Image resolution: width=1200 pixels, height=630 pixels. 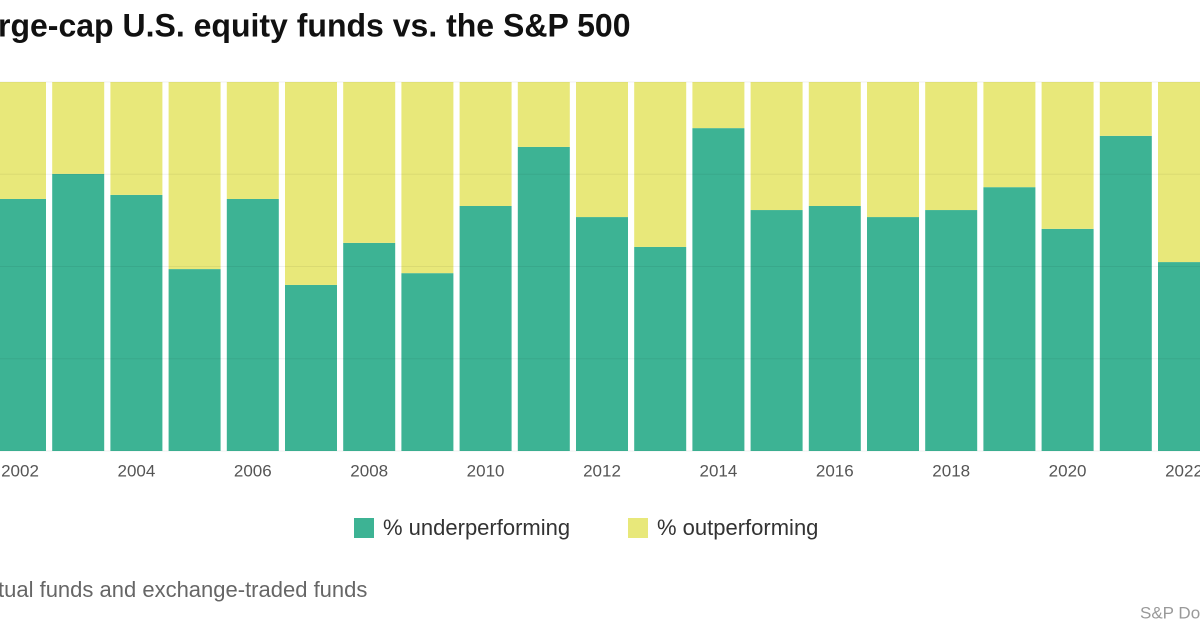 I want to click on legend-label: % underperforming, so click(x=476, y=527).